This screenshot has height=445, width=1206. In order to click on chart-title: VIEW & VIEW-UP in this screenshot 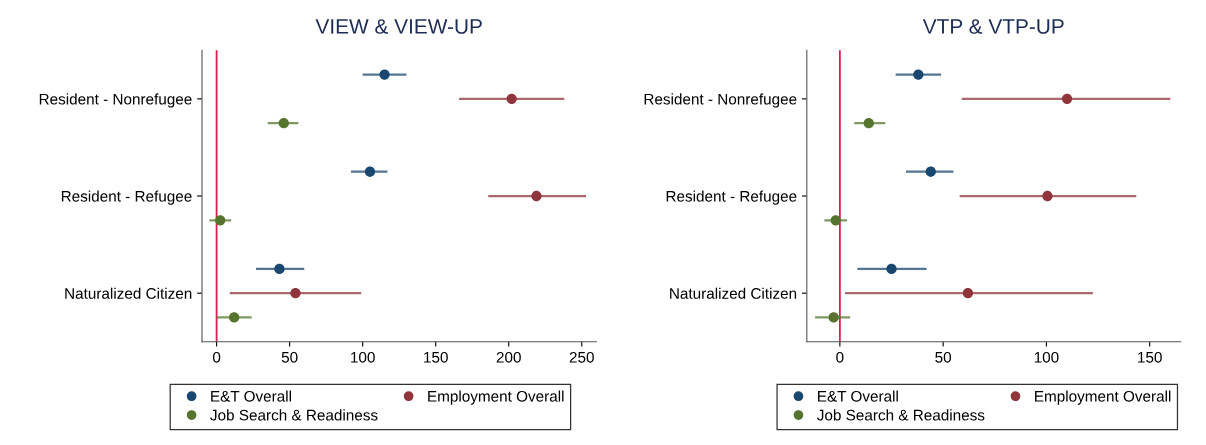, I will do `click(398, 26)`.